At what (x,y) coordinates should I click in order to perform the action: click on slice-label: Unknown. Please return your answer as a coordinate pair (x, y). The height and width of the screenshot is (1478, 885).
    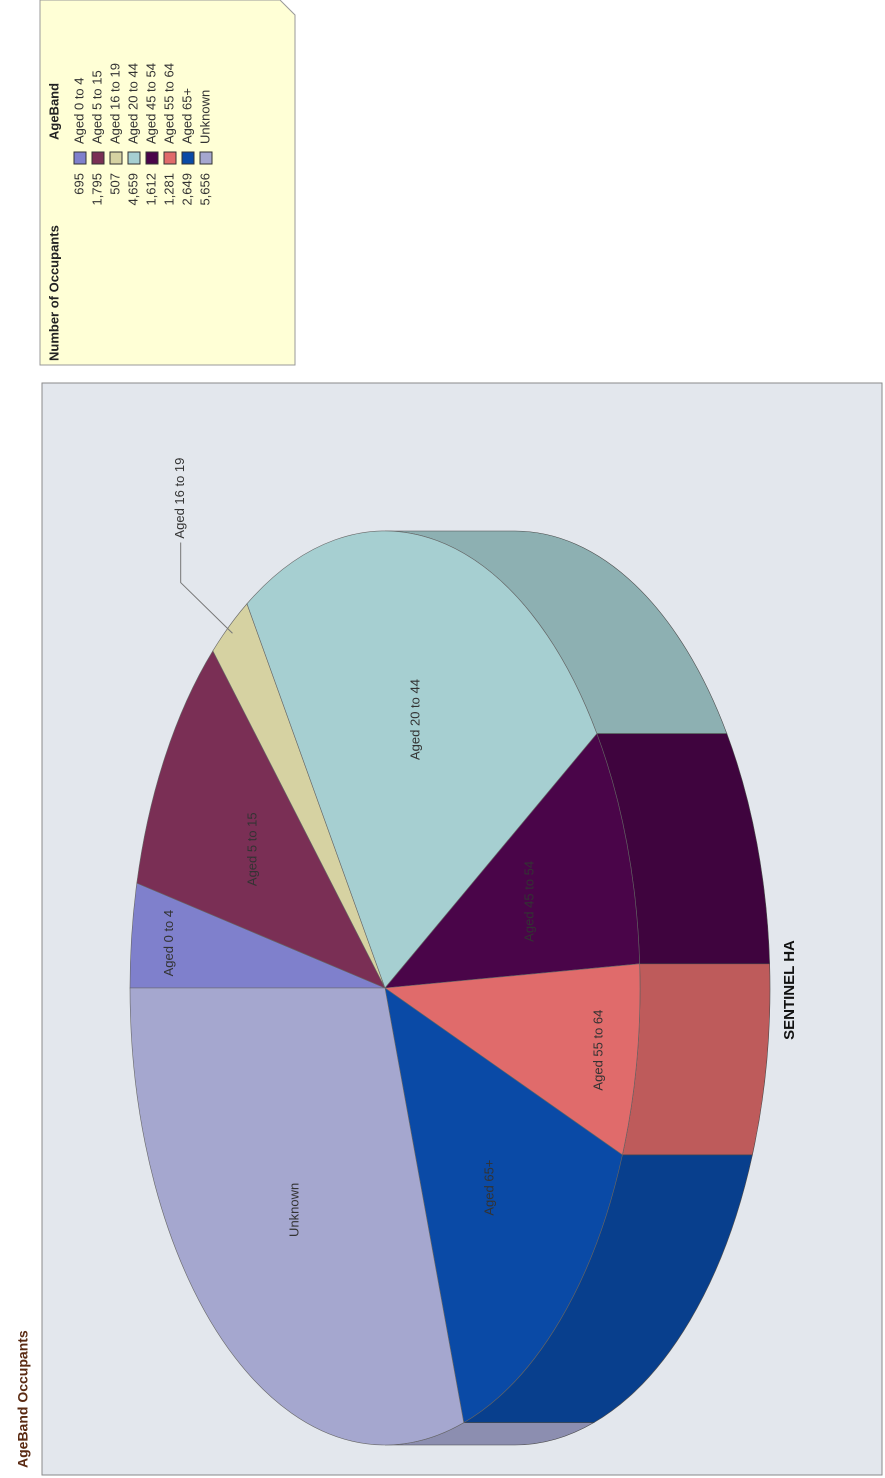
    Looking at the image, I should click on (294, 1210).